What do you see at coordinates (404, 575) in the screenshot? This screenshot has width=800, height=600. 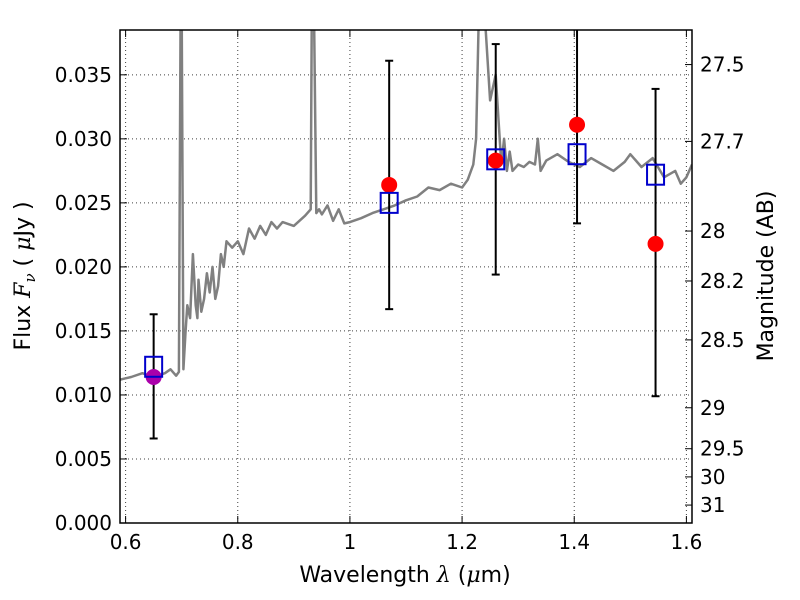 I see `x-axis-label: Wavelength λ (μm)` at bounding box center [404, 575].